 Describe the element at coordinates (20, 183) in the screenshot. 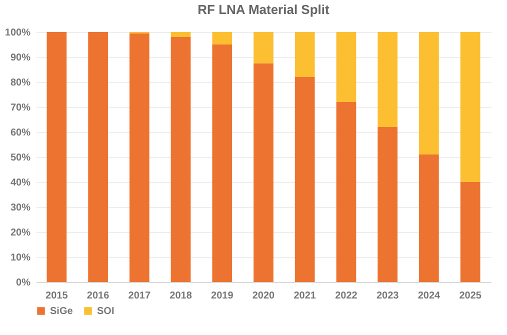

I see `y-tick-label: 40%` at that location.